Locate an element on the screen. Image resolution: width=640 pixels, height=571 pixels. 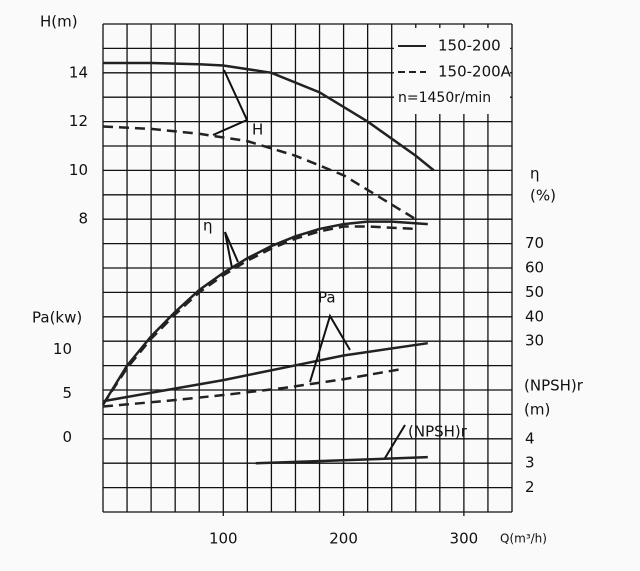
npsh-tick-label: 2 is located at coordinates (530, 487).